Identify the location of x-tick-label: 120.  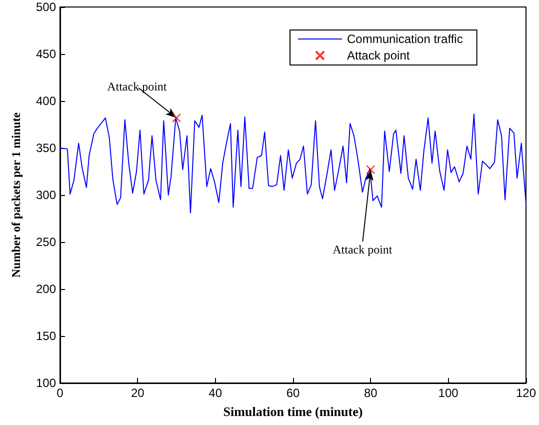
(526, 393).